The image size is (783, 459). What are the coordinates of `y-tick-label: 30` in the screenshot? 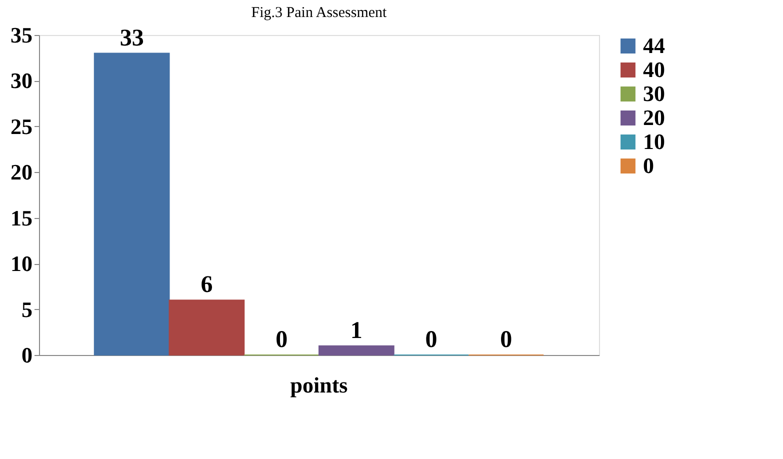 It's located at (21, 81).